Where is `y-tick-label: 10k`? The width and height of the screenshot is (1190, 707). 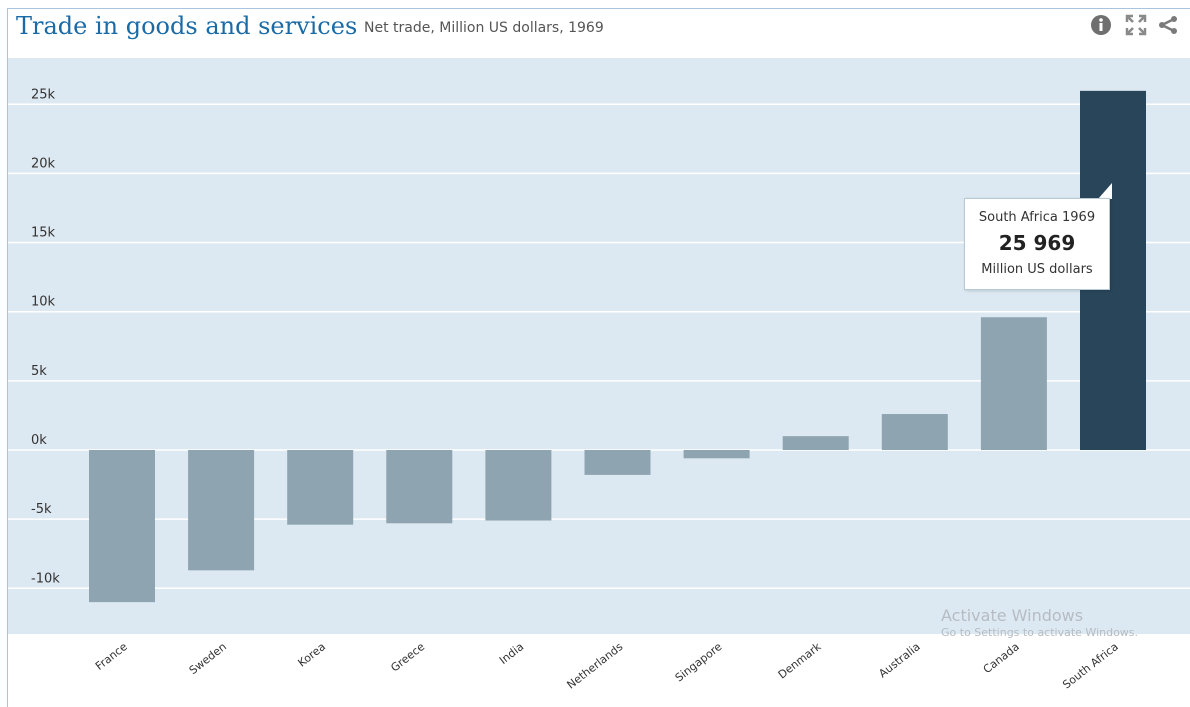 y-tick-label: 10k is located at coordinates (43, 302).